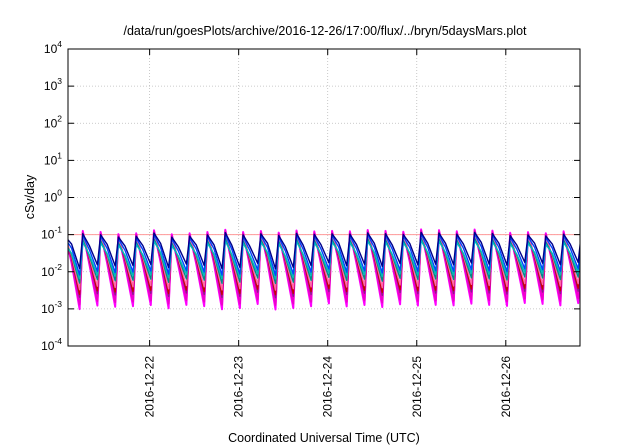  I want to click on x-tick-label: 2016-12-23, so click(239, 387).